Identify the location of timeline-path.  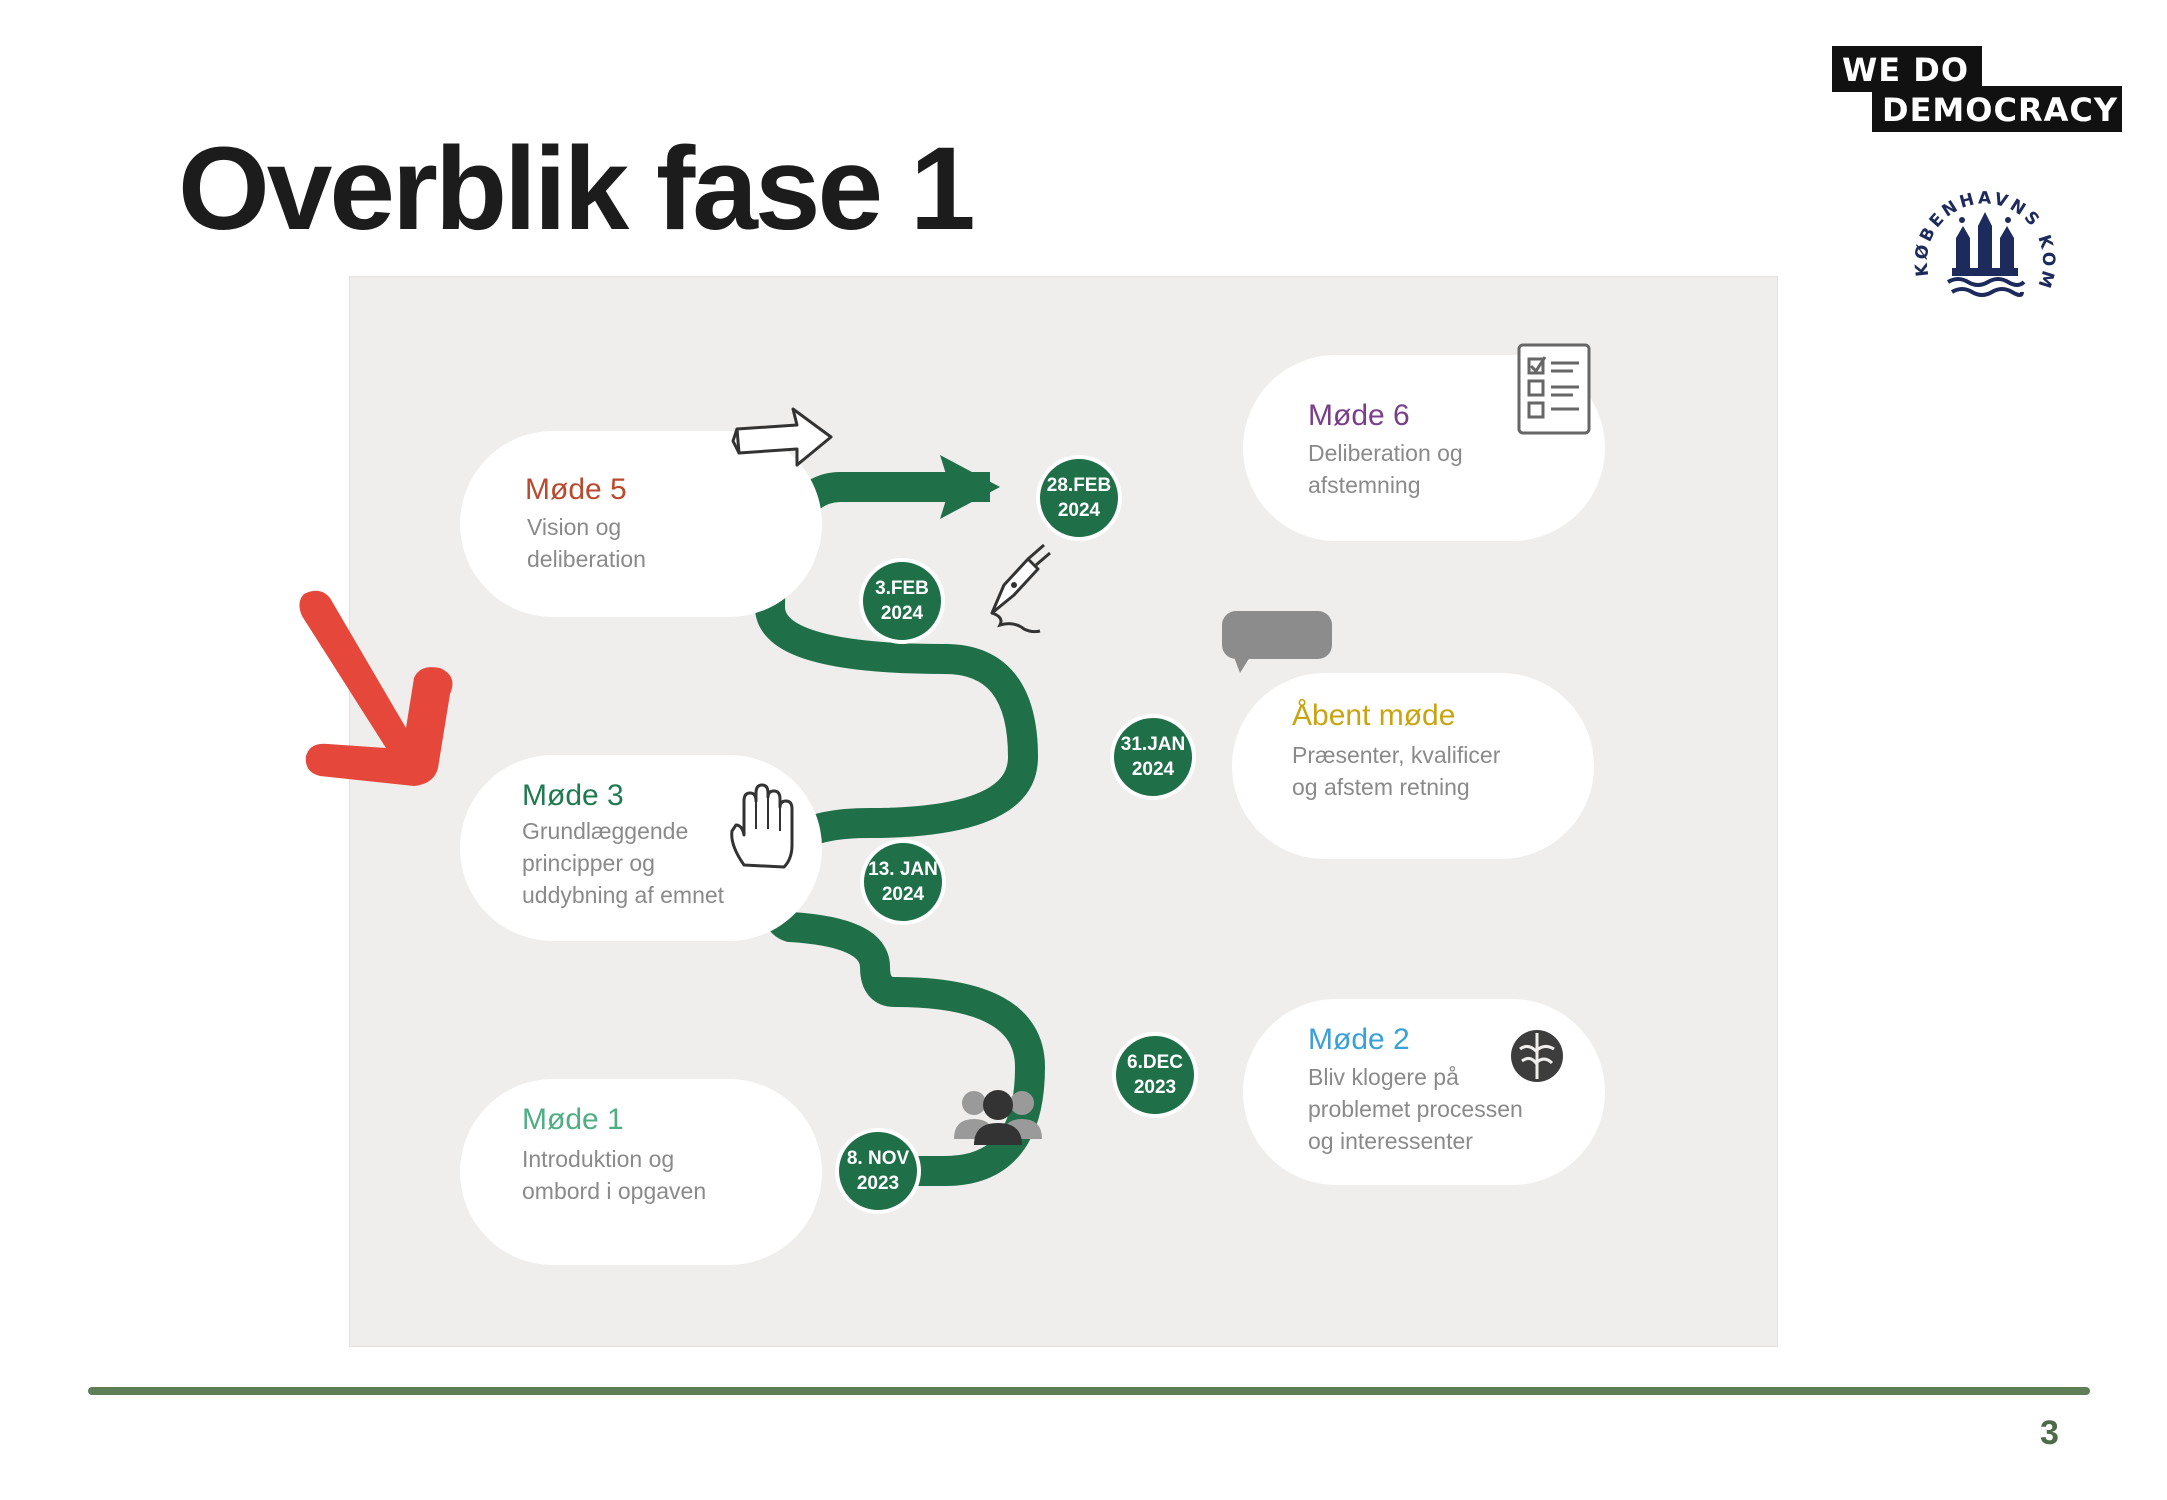
(900, 820).